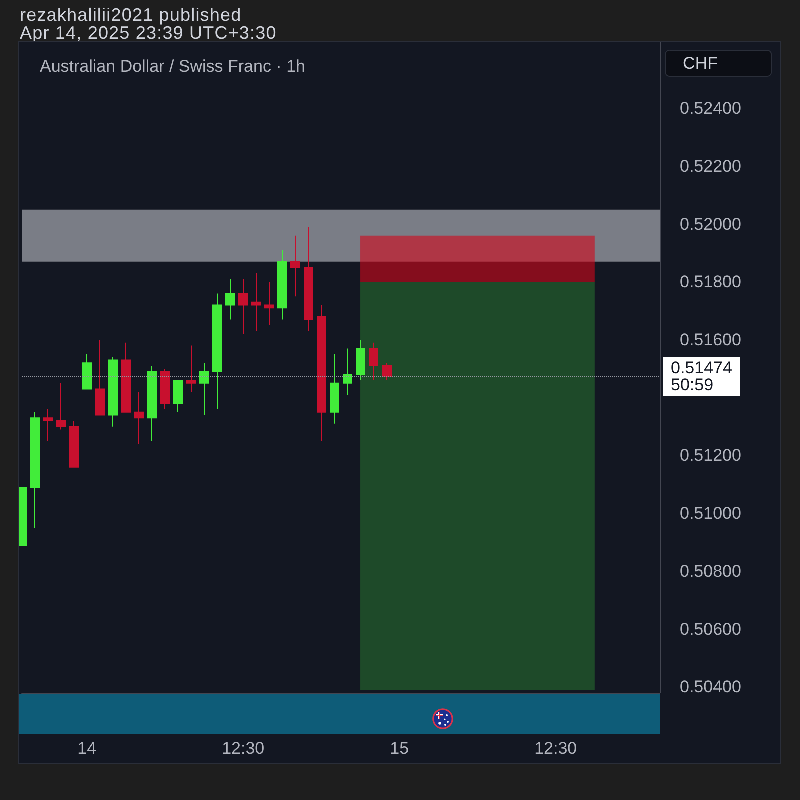 The width and height of the screenshot is (800, 800). What do you see at coordinates (131, 15) in the screenshot?
I see `text: rezakhalilii2021 published` at bounding box center [131, 15].